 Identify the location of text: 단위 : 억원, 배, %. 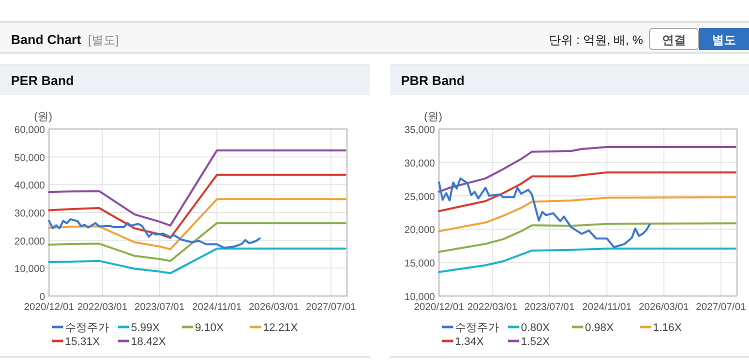
(596, 40).